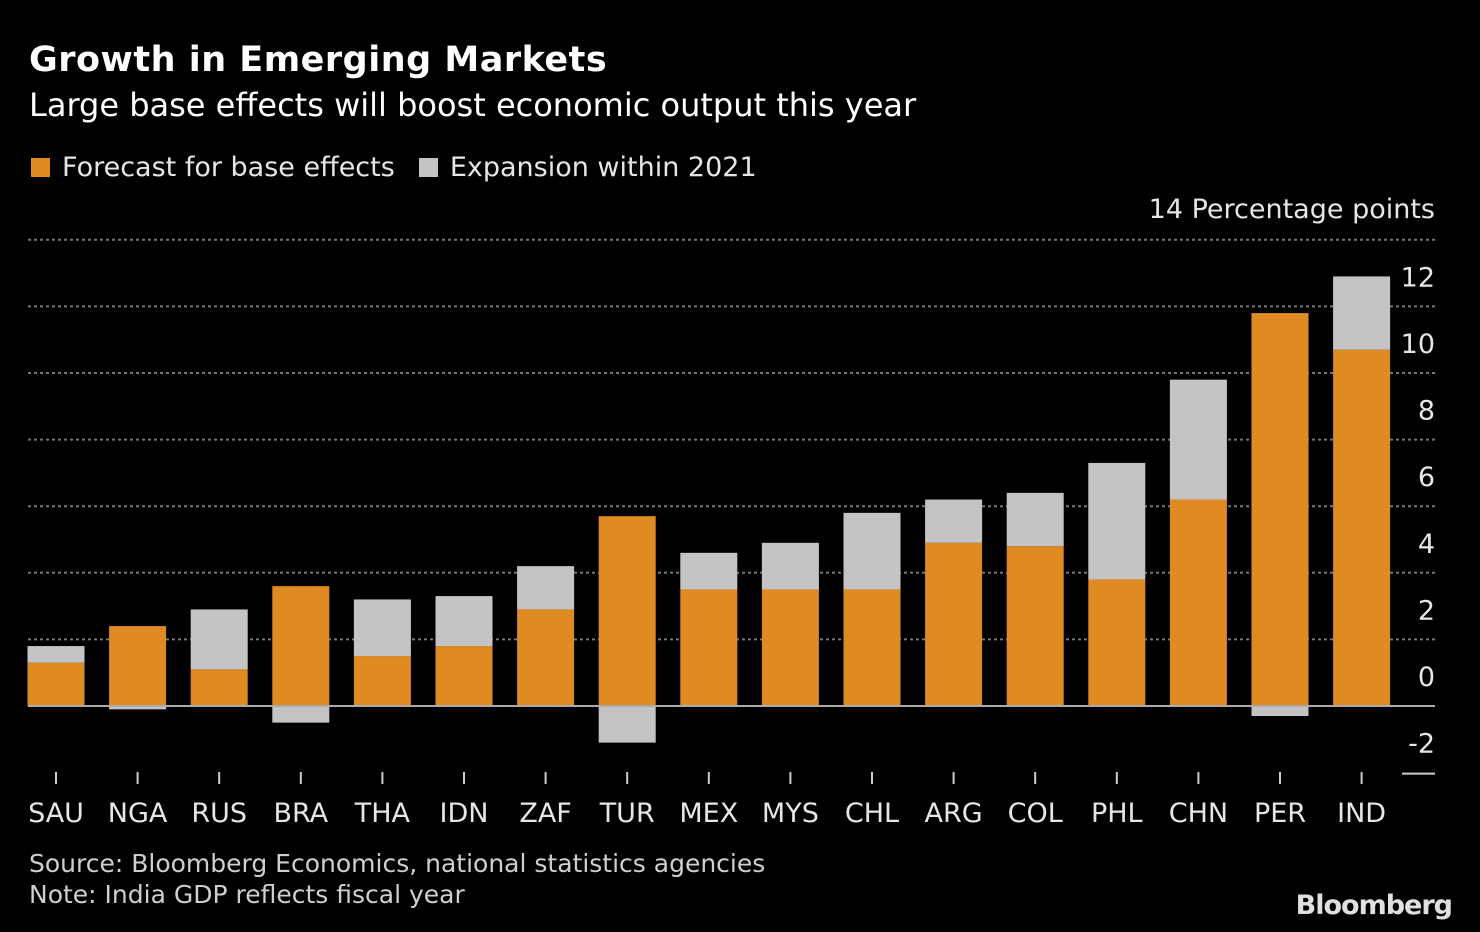 This screenshot has width=1480, height=932. I want to click on x-tick-label: ARG, so click(954, 813).